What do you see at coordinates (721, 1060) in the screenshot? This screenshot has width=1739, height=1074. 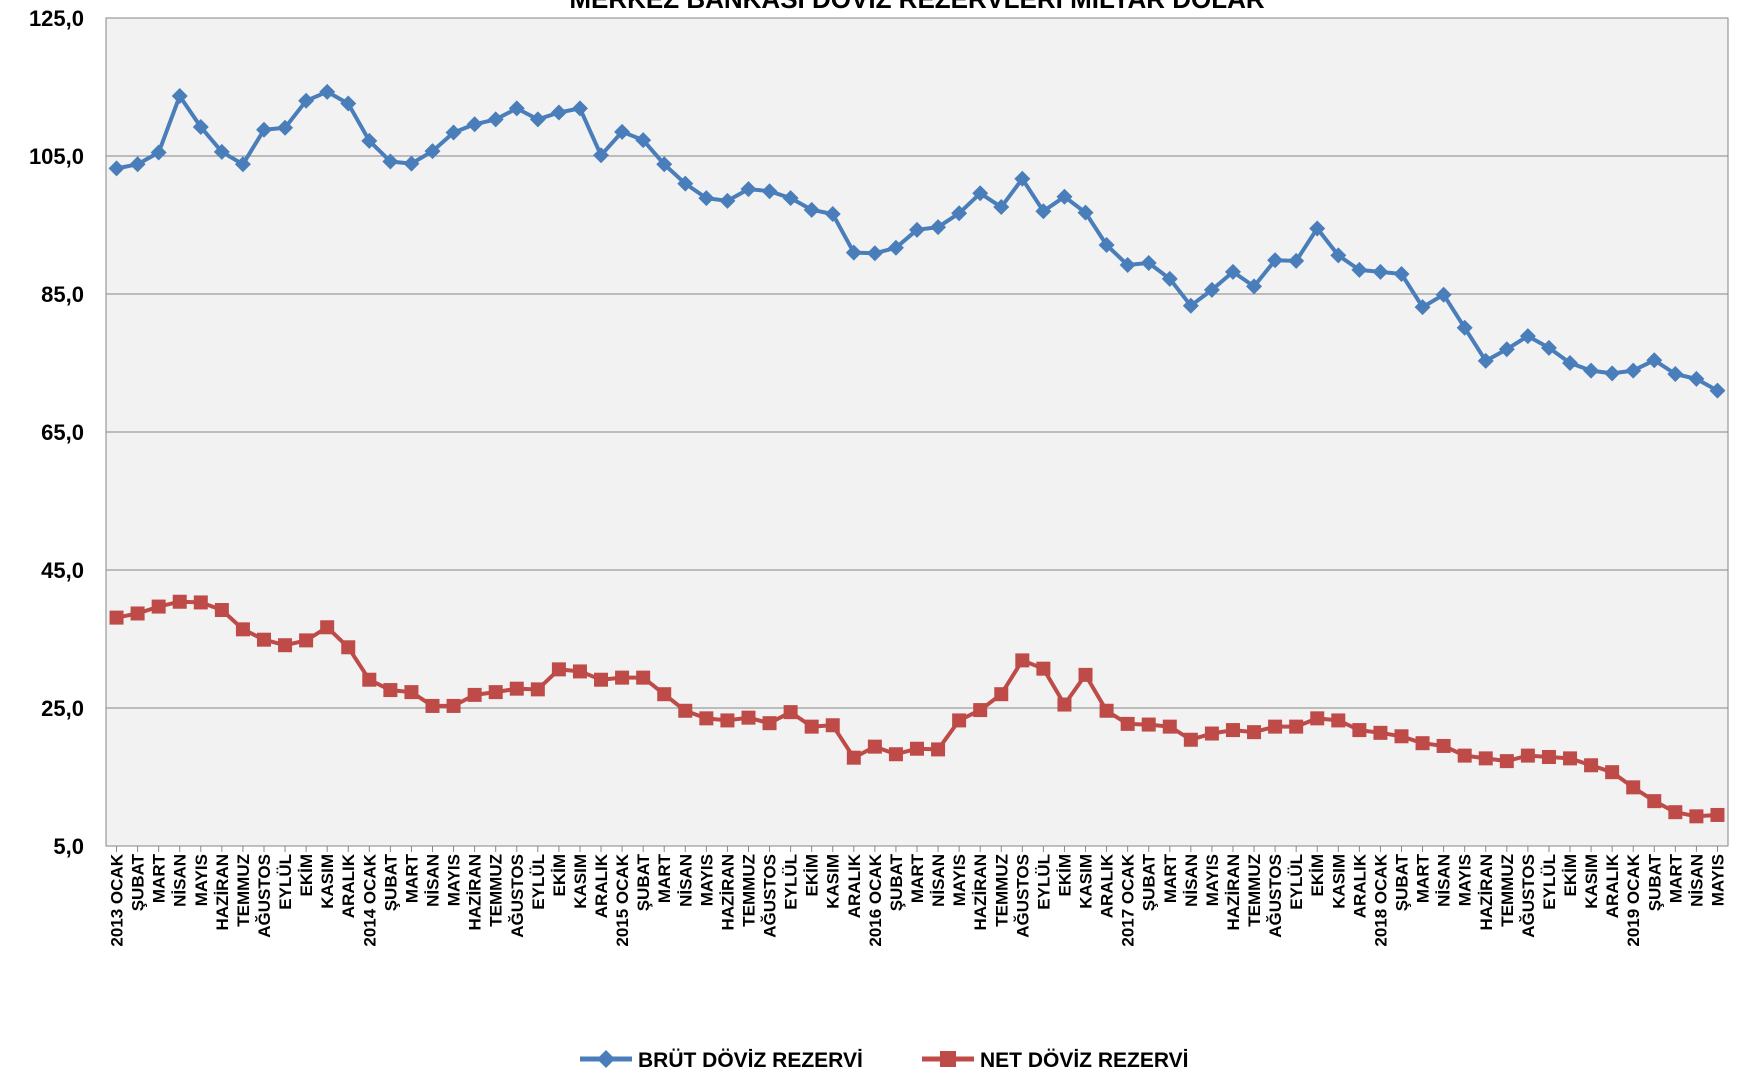 I see `legend-item-brut: BRÜT DÖVİZ REZERVİ` at bounding box center [721, 1060].